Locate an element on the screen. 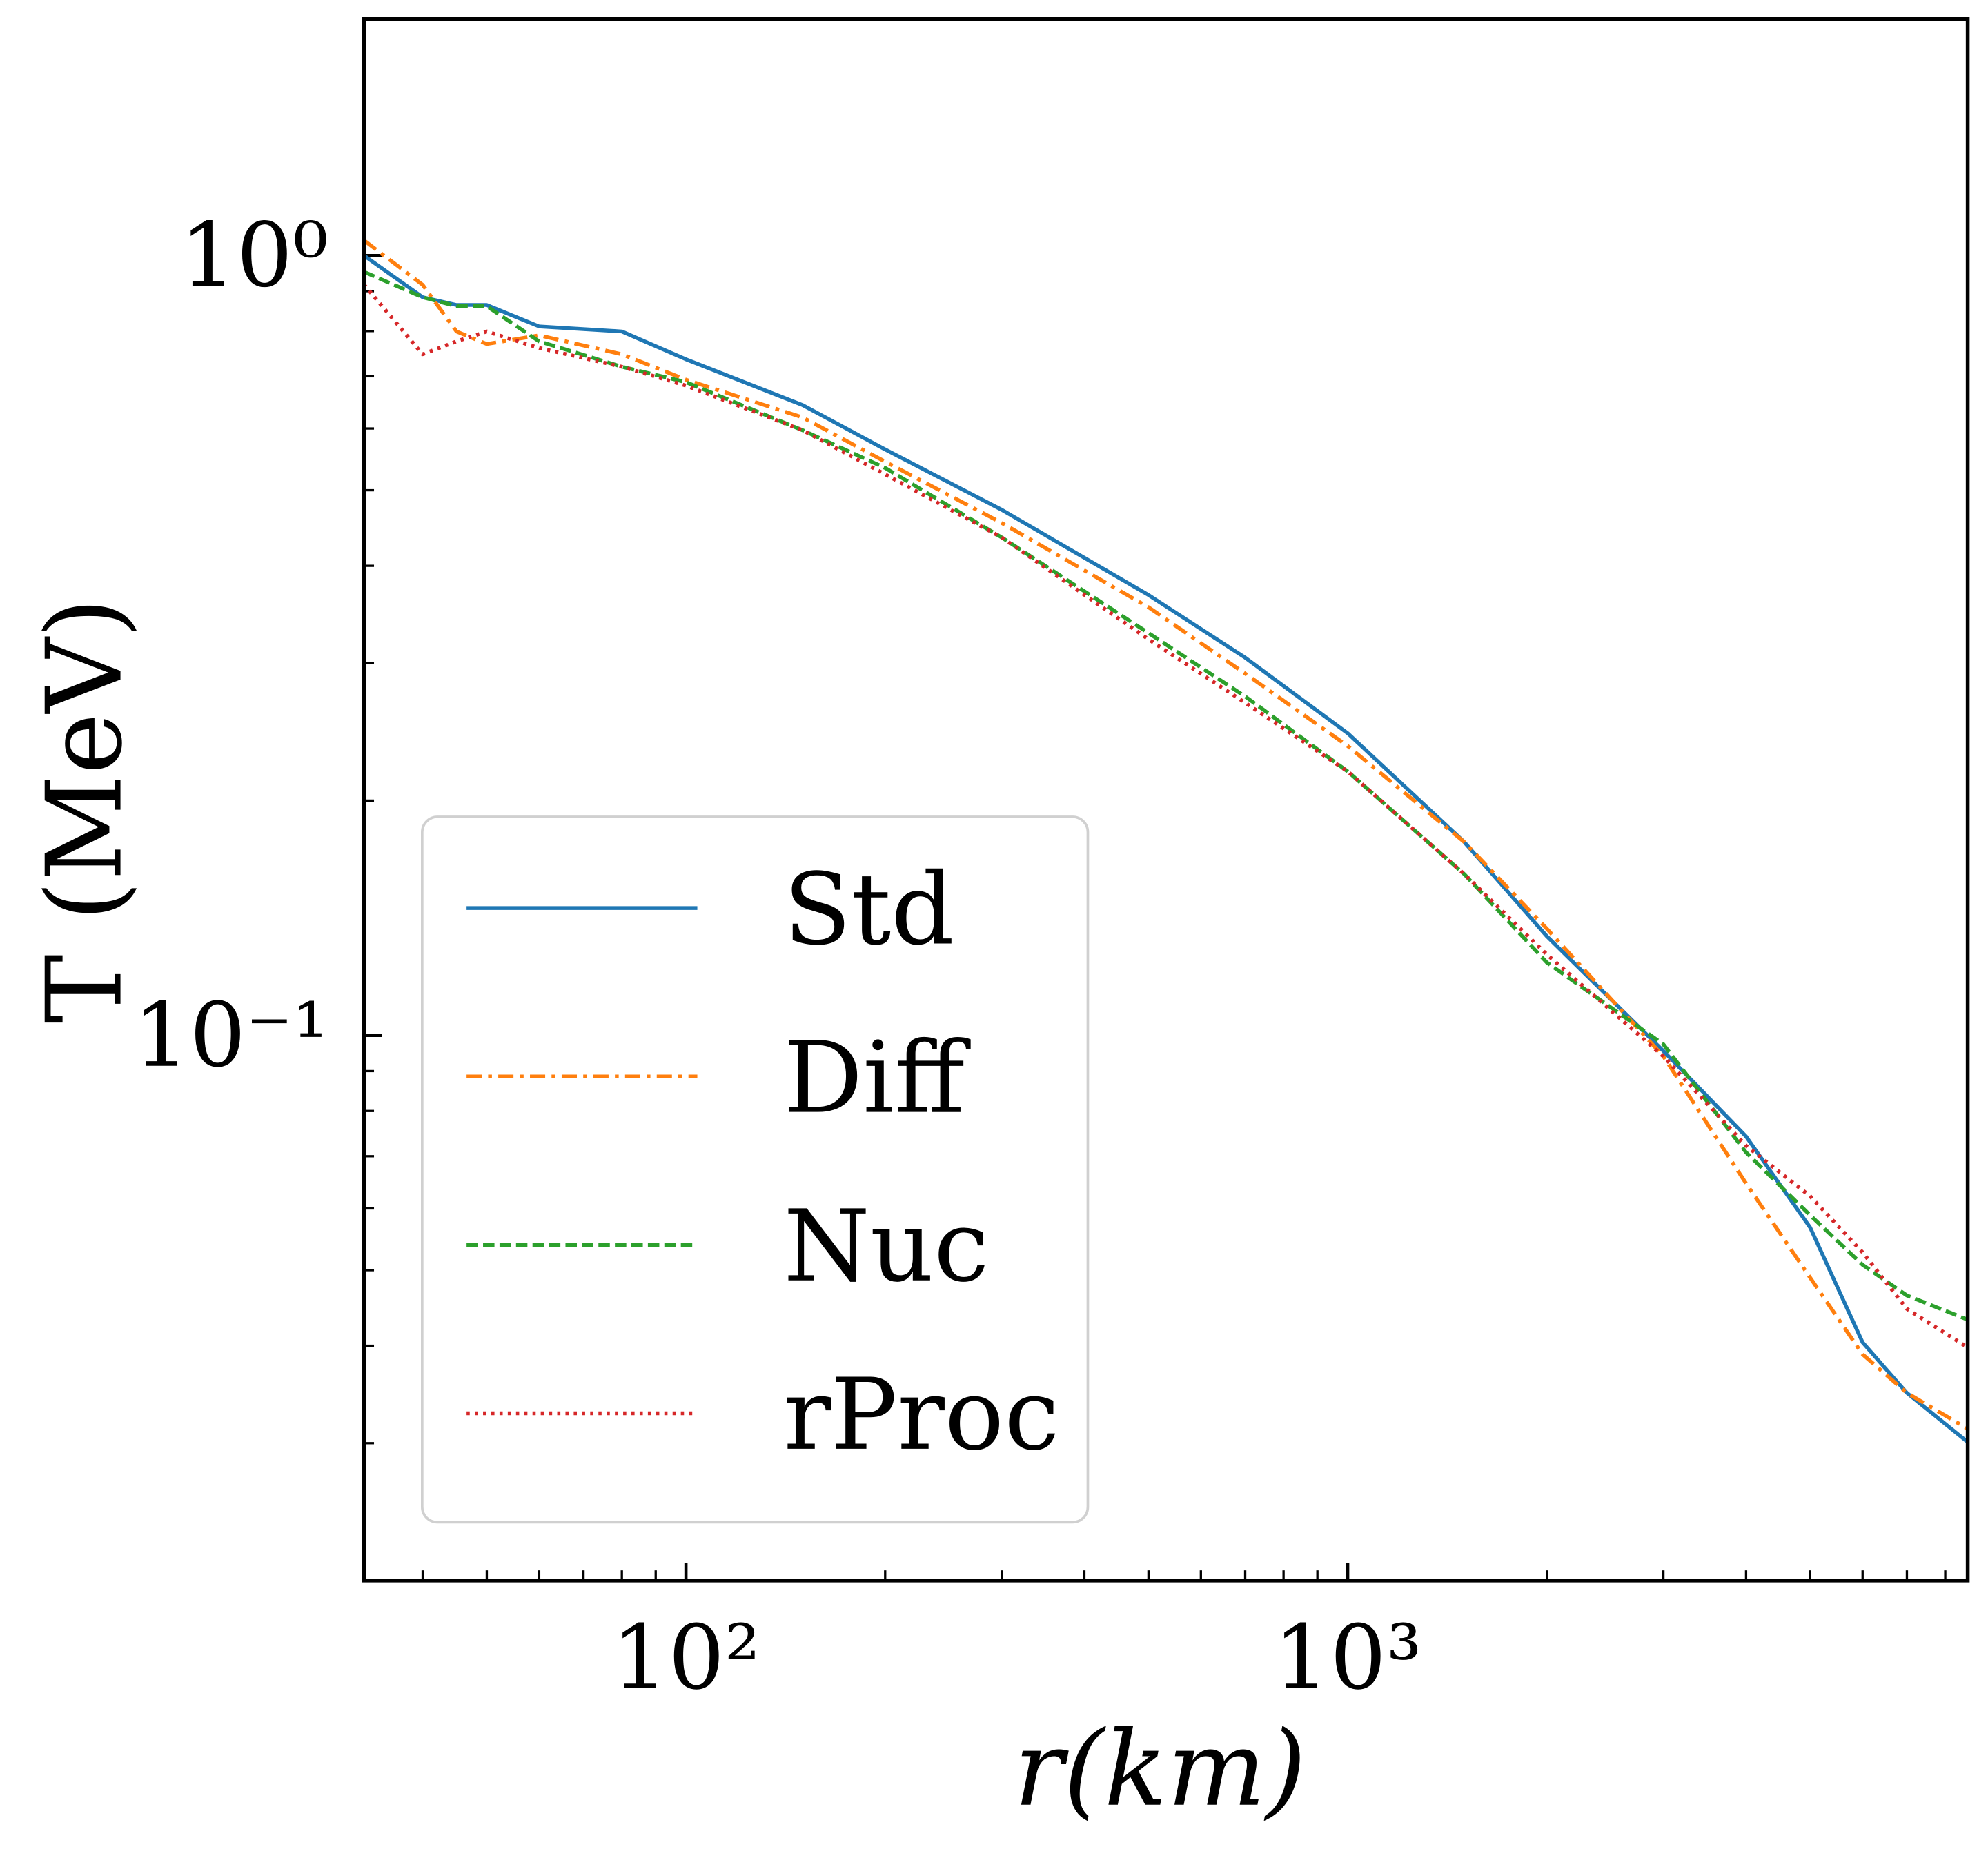 This screenshot has height=1849, width=1988. y-tick-label: 10⁻¹ is located at coordinates (231, 1036).